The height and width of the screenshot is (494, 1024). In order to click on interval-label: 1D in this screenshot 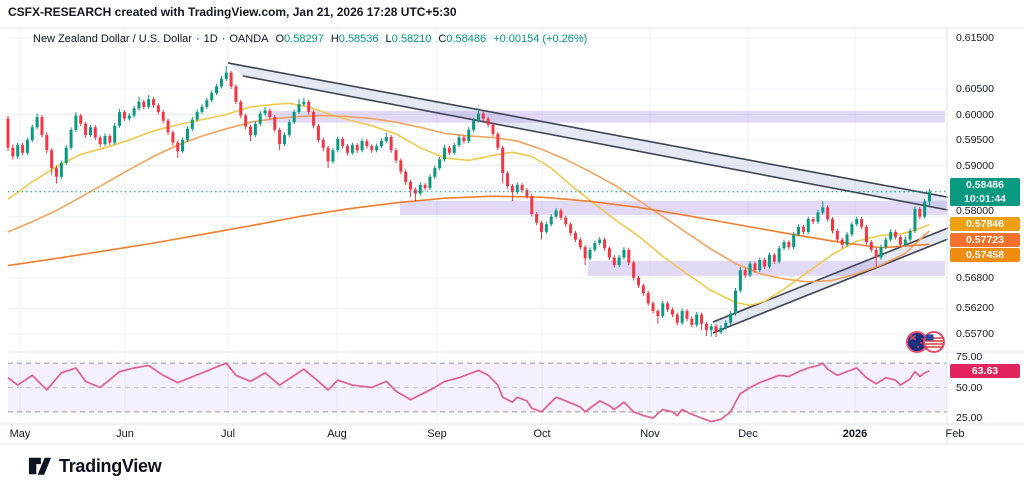, I will do `click(210, 39)`.